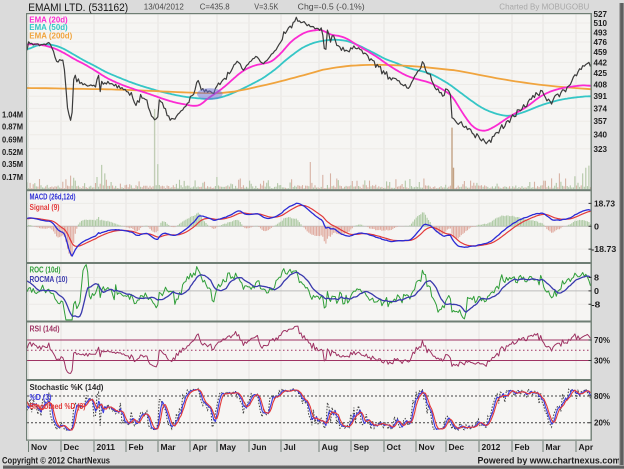 The width and height of the screenshot is (624, 469). What do you see at coordinates (601, 149) in the screenshot?
I see `svg-text: 323` at bounding box center [601, 149].